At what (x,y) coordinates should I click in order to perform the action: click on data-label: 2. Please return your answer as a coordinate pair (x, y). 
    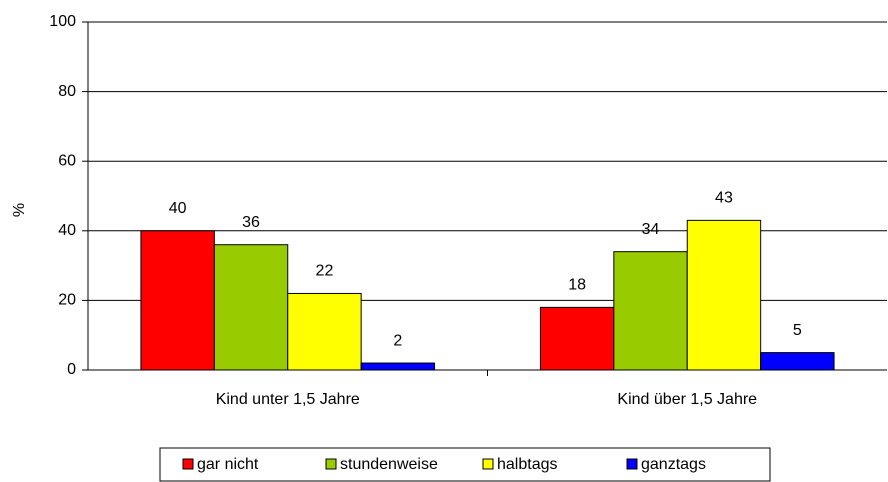
    Looking at the image, I should click on (397, 340).